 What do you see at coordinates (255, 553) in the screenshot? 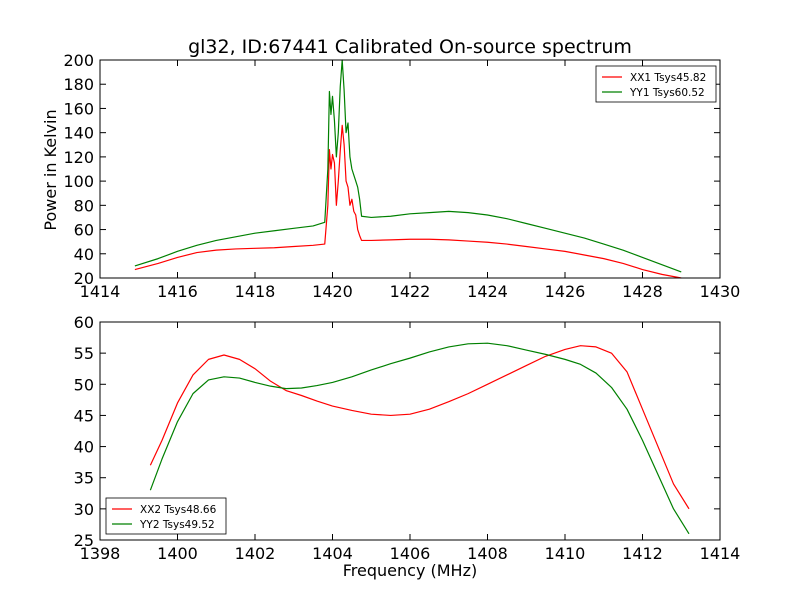
I see `x-tick-label: 1402` at bounding box center [255, 553].